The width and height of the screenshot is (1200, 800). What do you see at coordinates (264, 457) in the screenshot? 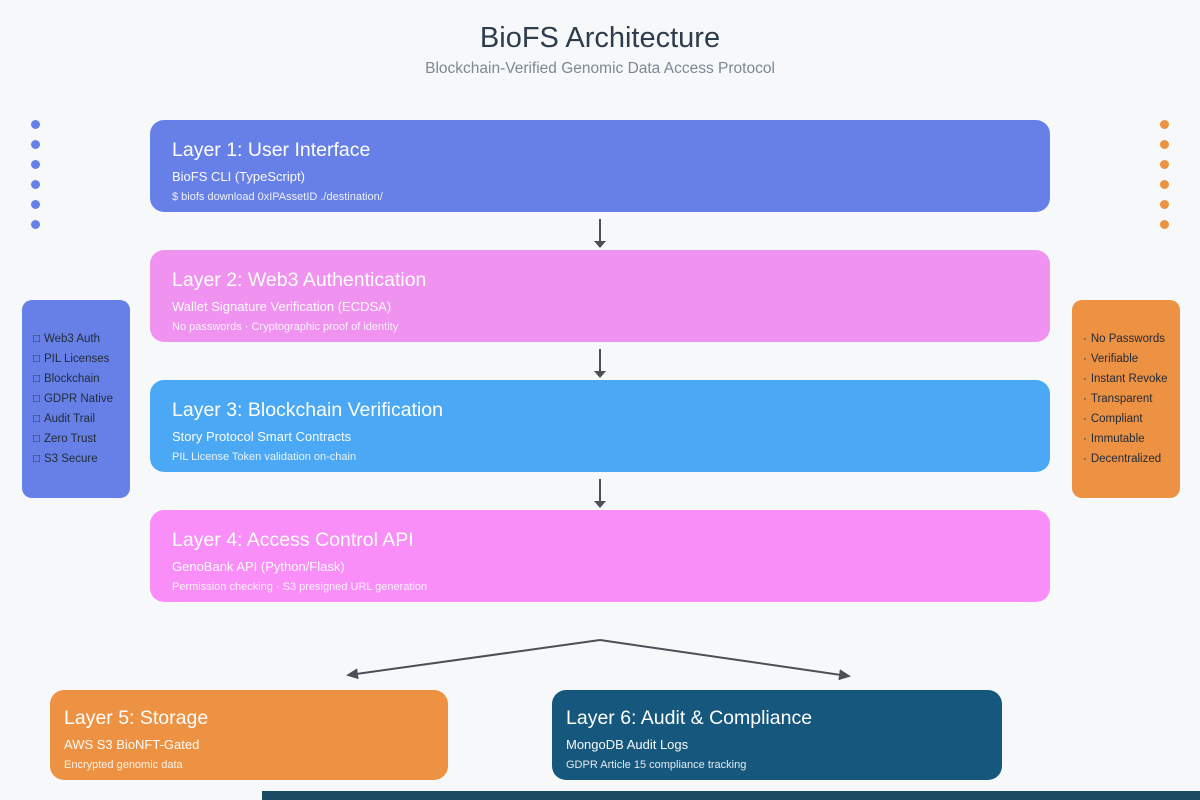
I see `layer-detail: PIL License Token validation on-chain` at bounding box center [264, 457].